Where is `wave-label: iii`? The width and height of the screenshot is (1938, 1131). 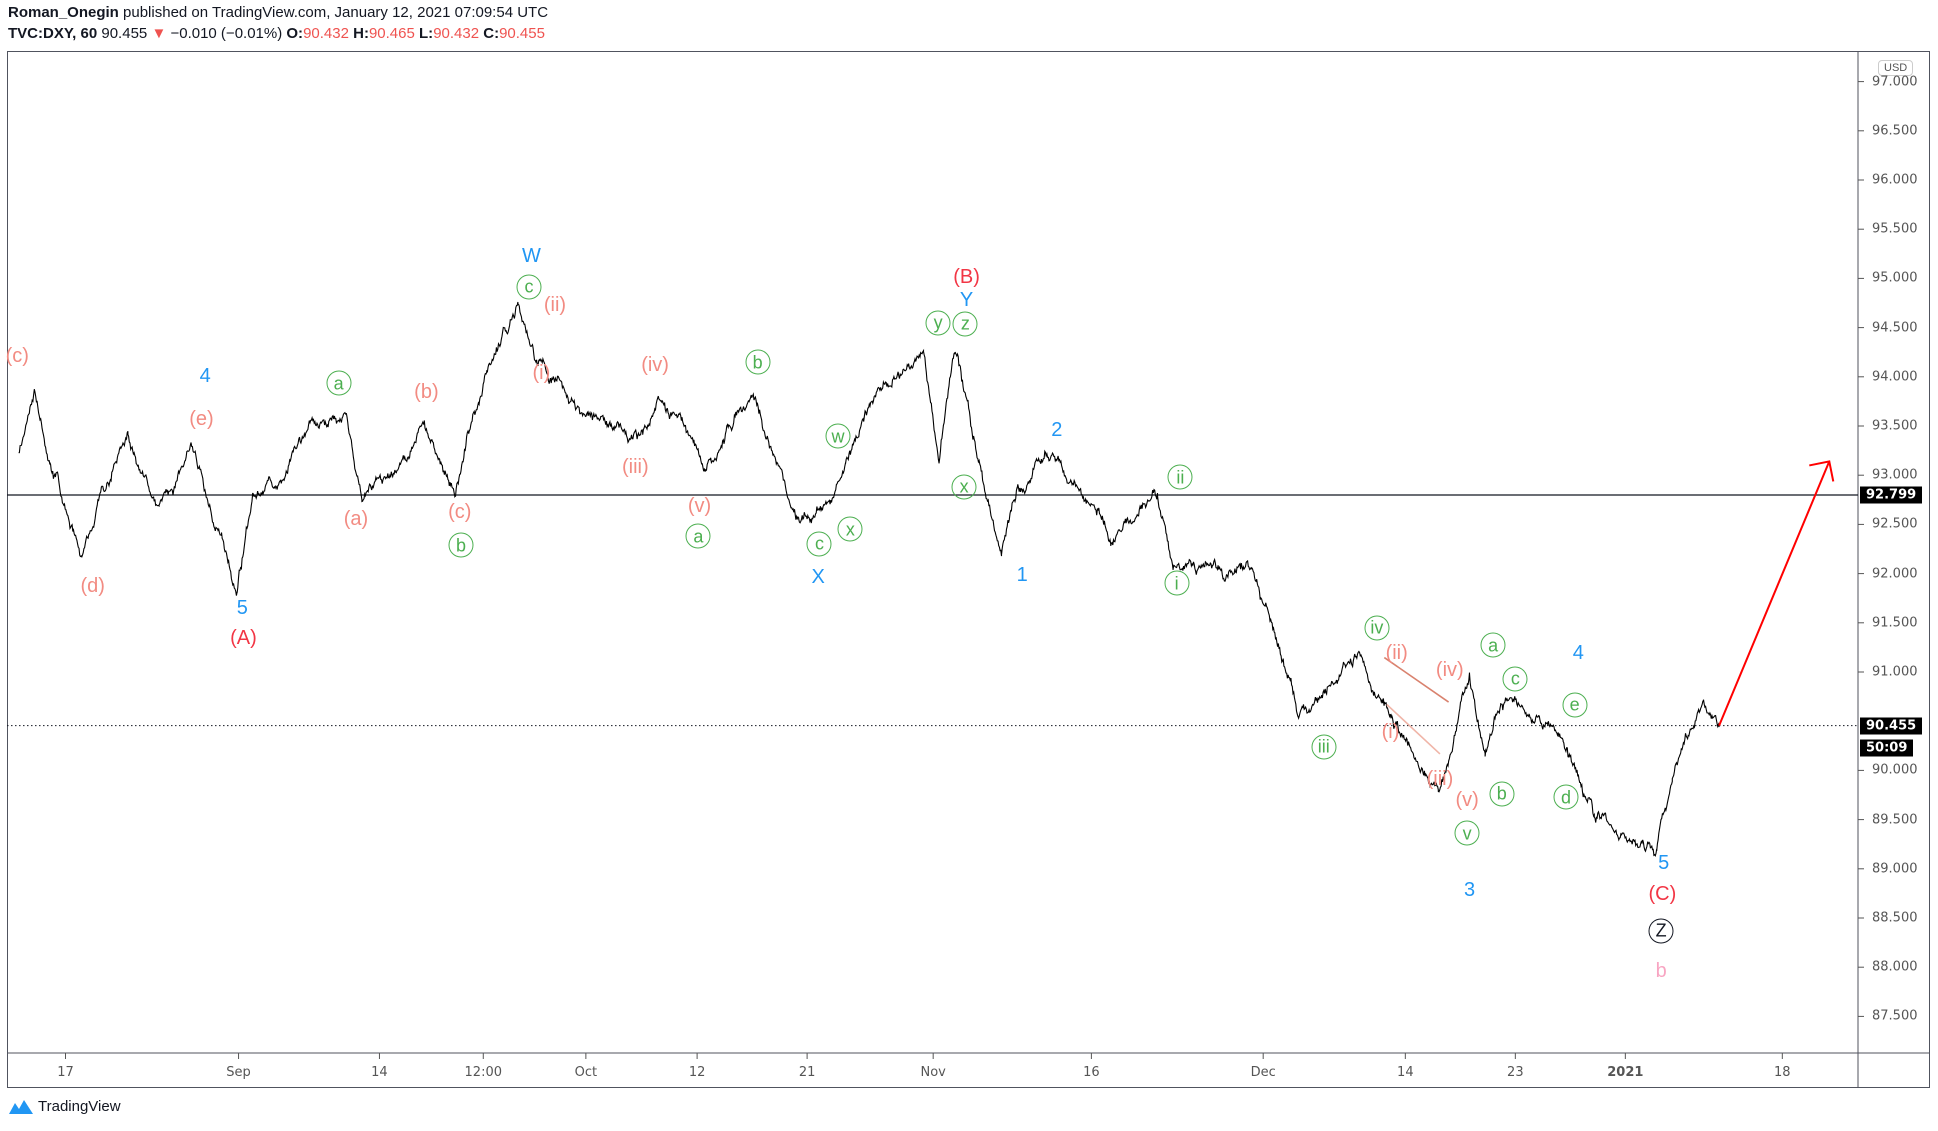 wave-label: iii is located at coordinates (1324, 747).